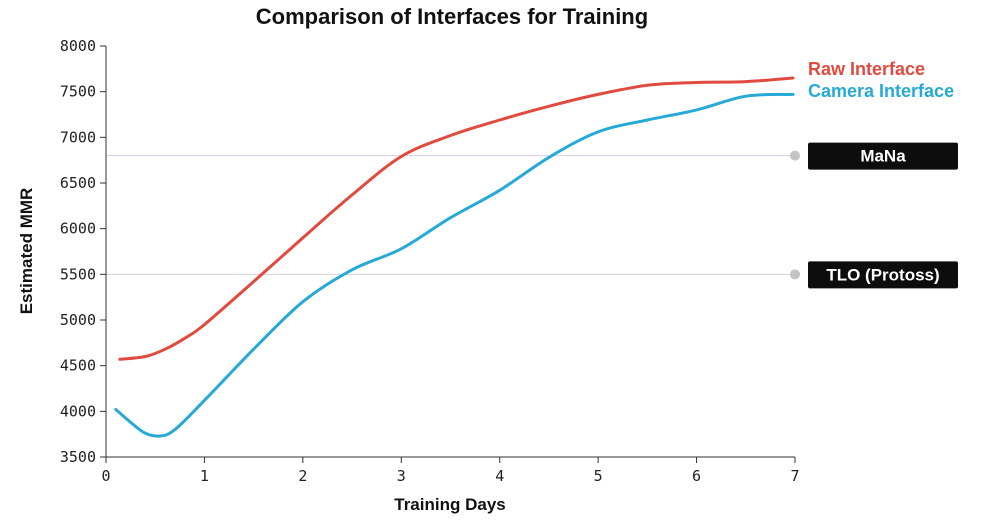 The height and width of the screenshot is (527, 1000). What do you see at coordinates (401, 476) in the screenshot?
I see `x-tick-label: 3` at bounding box center [401, 476].